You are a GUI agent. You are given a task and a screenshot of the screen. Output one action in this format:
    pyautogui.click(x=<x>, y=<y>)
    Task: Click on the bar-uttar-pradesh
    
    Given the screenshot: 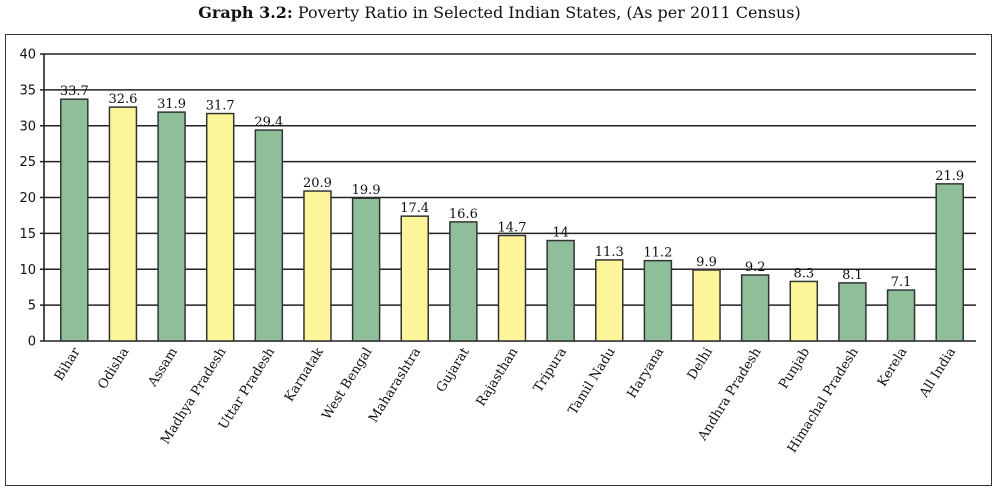 What is the action you would take?
    pyautogui.click(x=269, y=235)
    